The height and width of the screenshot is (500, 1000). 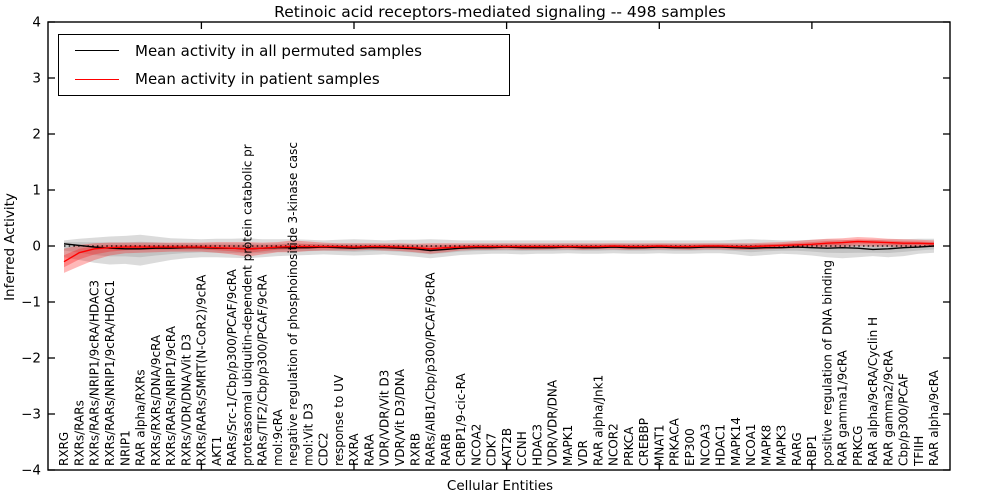 I want to click on x-tick-label: RXRs/RARs/NRIP1/9cRA, so click(x=171, y=395).